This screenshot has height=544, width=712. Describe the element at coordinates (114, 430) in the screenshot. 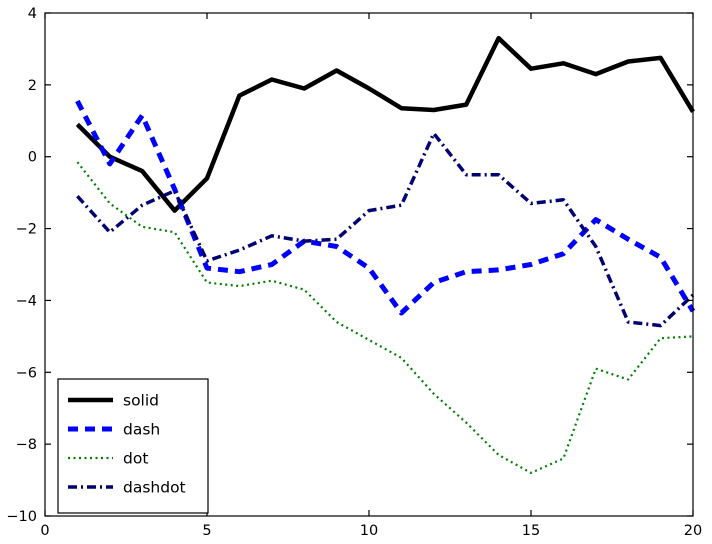

I see `legend-item-dash: dash` at that location.